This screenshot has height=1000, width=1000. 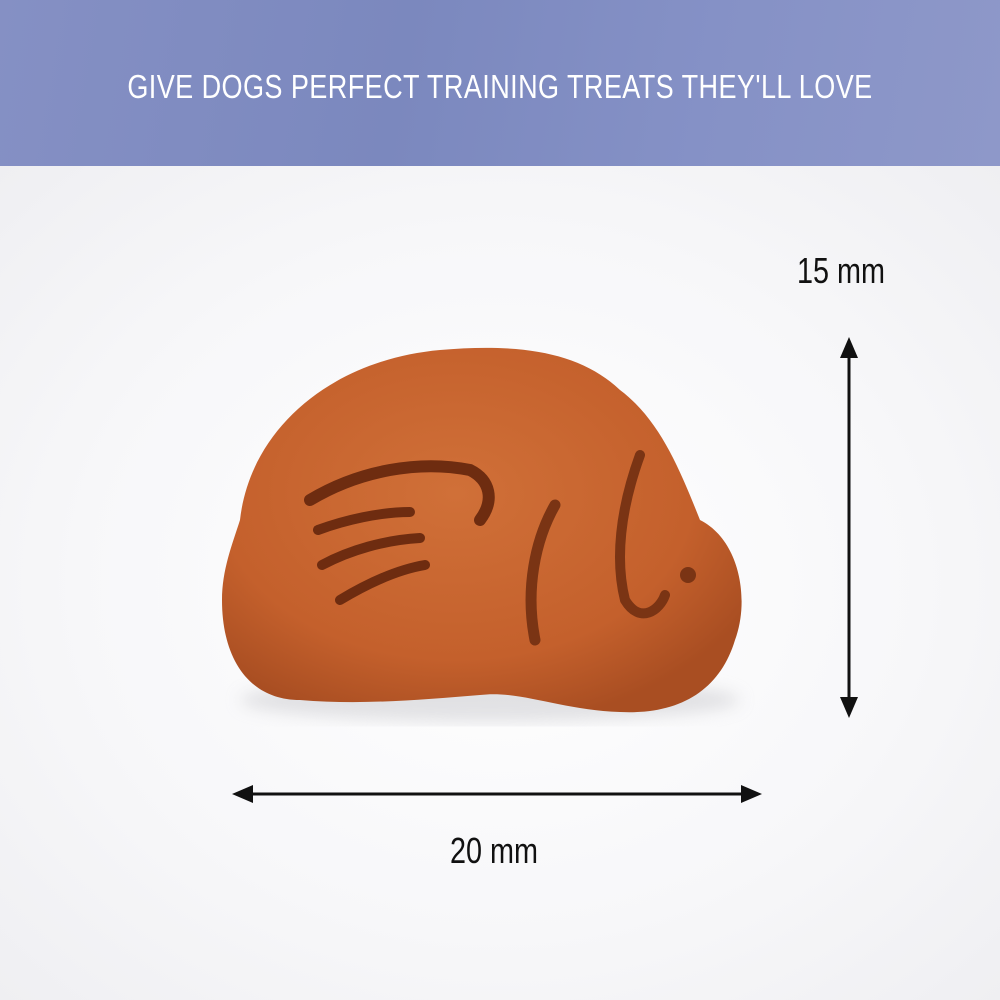 I want to click on height-arrow, so click(x=849, y=527).